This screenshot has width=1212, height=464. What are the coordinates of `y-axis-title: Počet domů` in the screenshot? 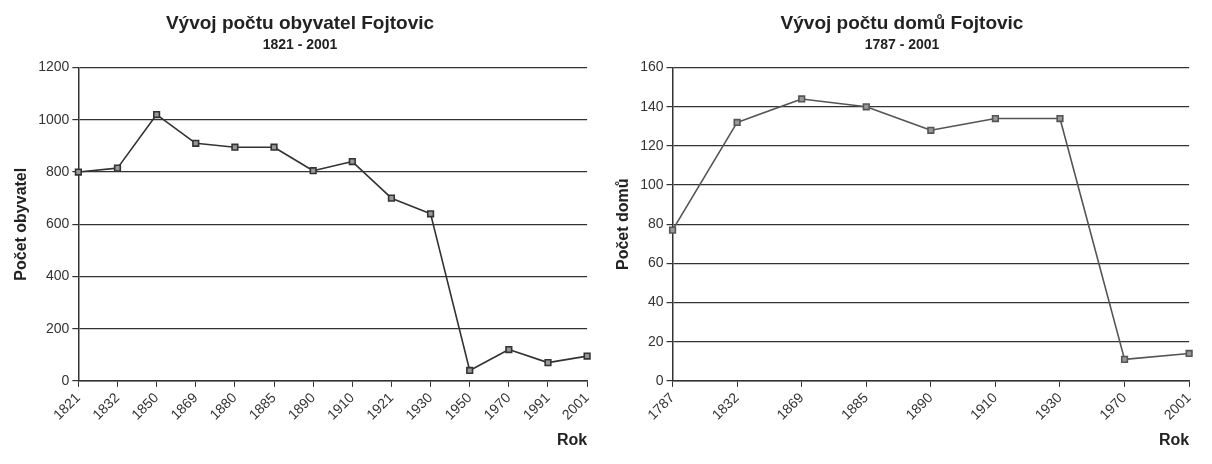 It's located at (623, 224).